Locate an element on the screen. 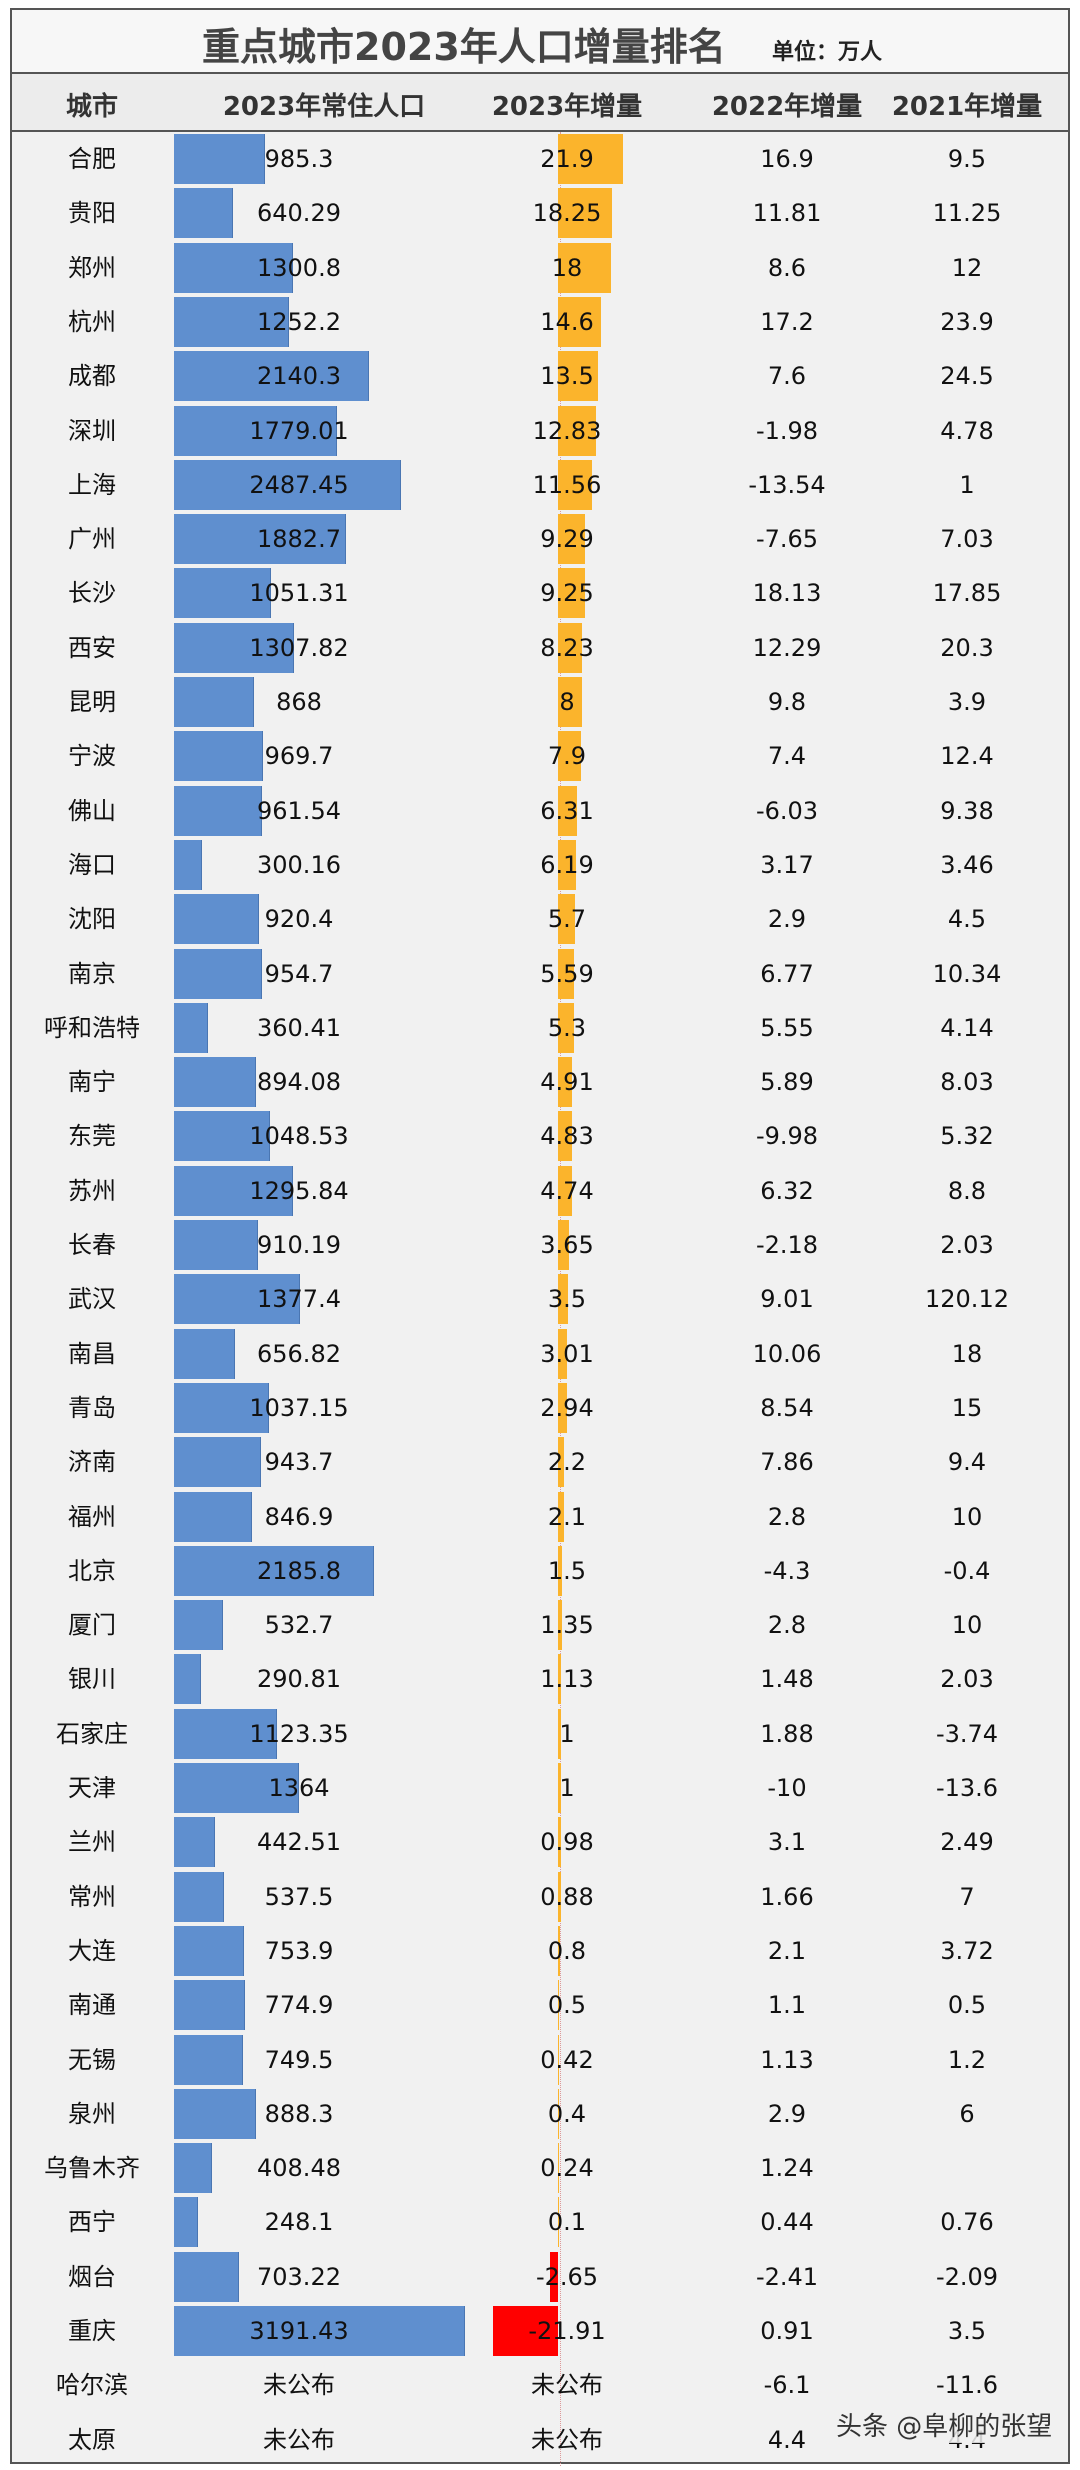 Image resolution: width=1080 pixels, height=2470 pixels. population-value: 248.1 is located at coordinates (299, 2222).